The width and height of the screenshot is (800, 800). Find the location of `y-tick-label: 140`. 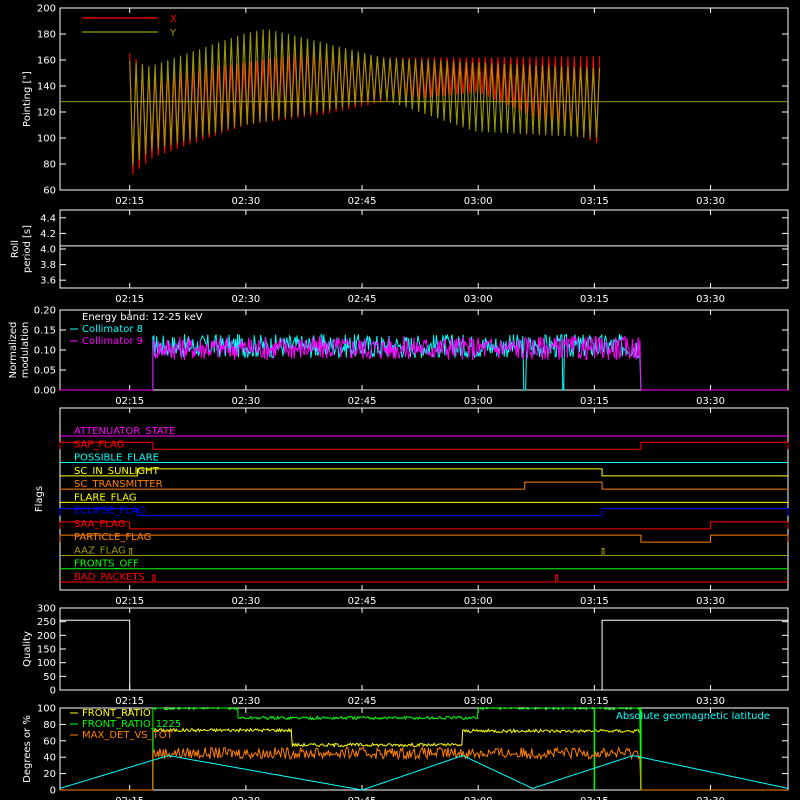

y-tick-label: 140 is located at coordinates (46, 87).